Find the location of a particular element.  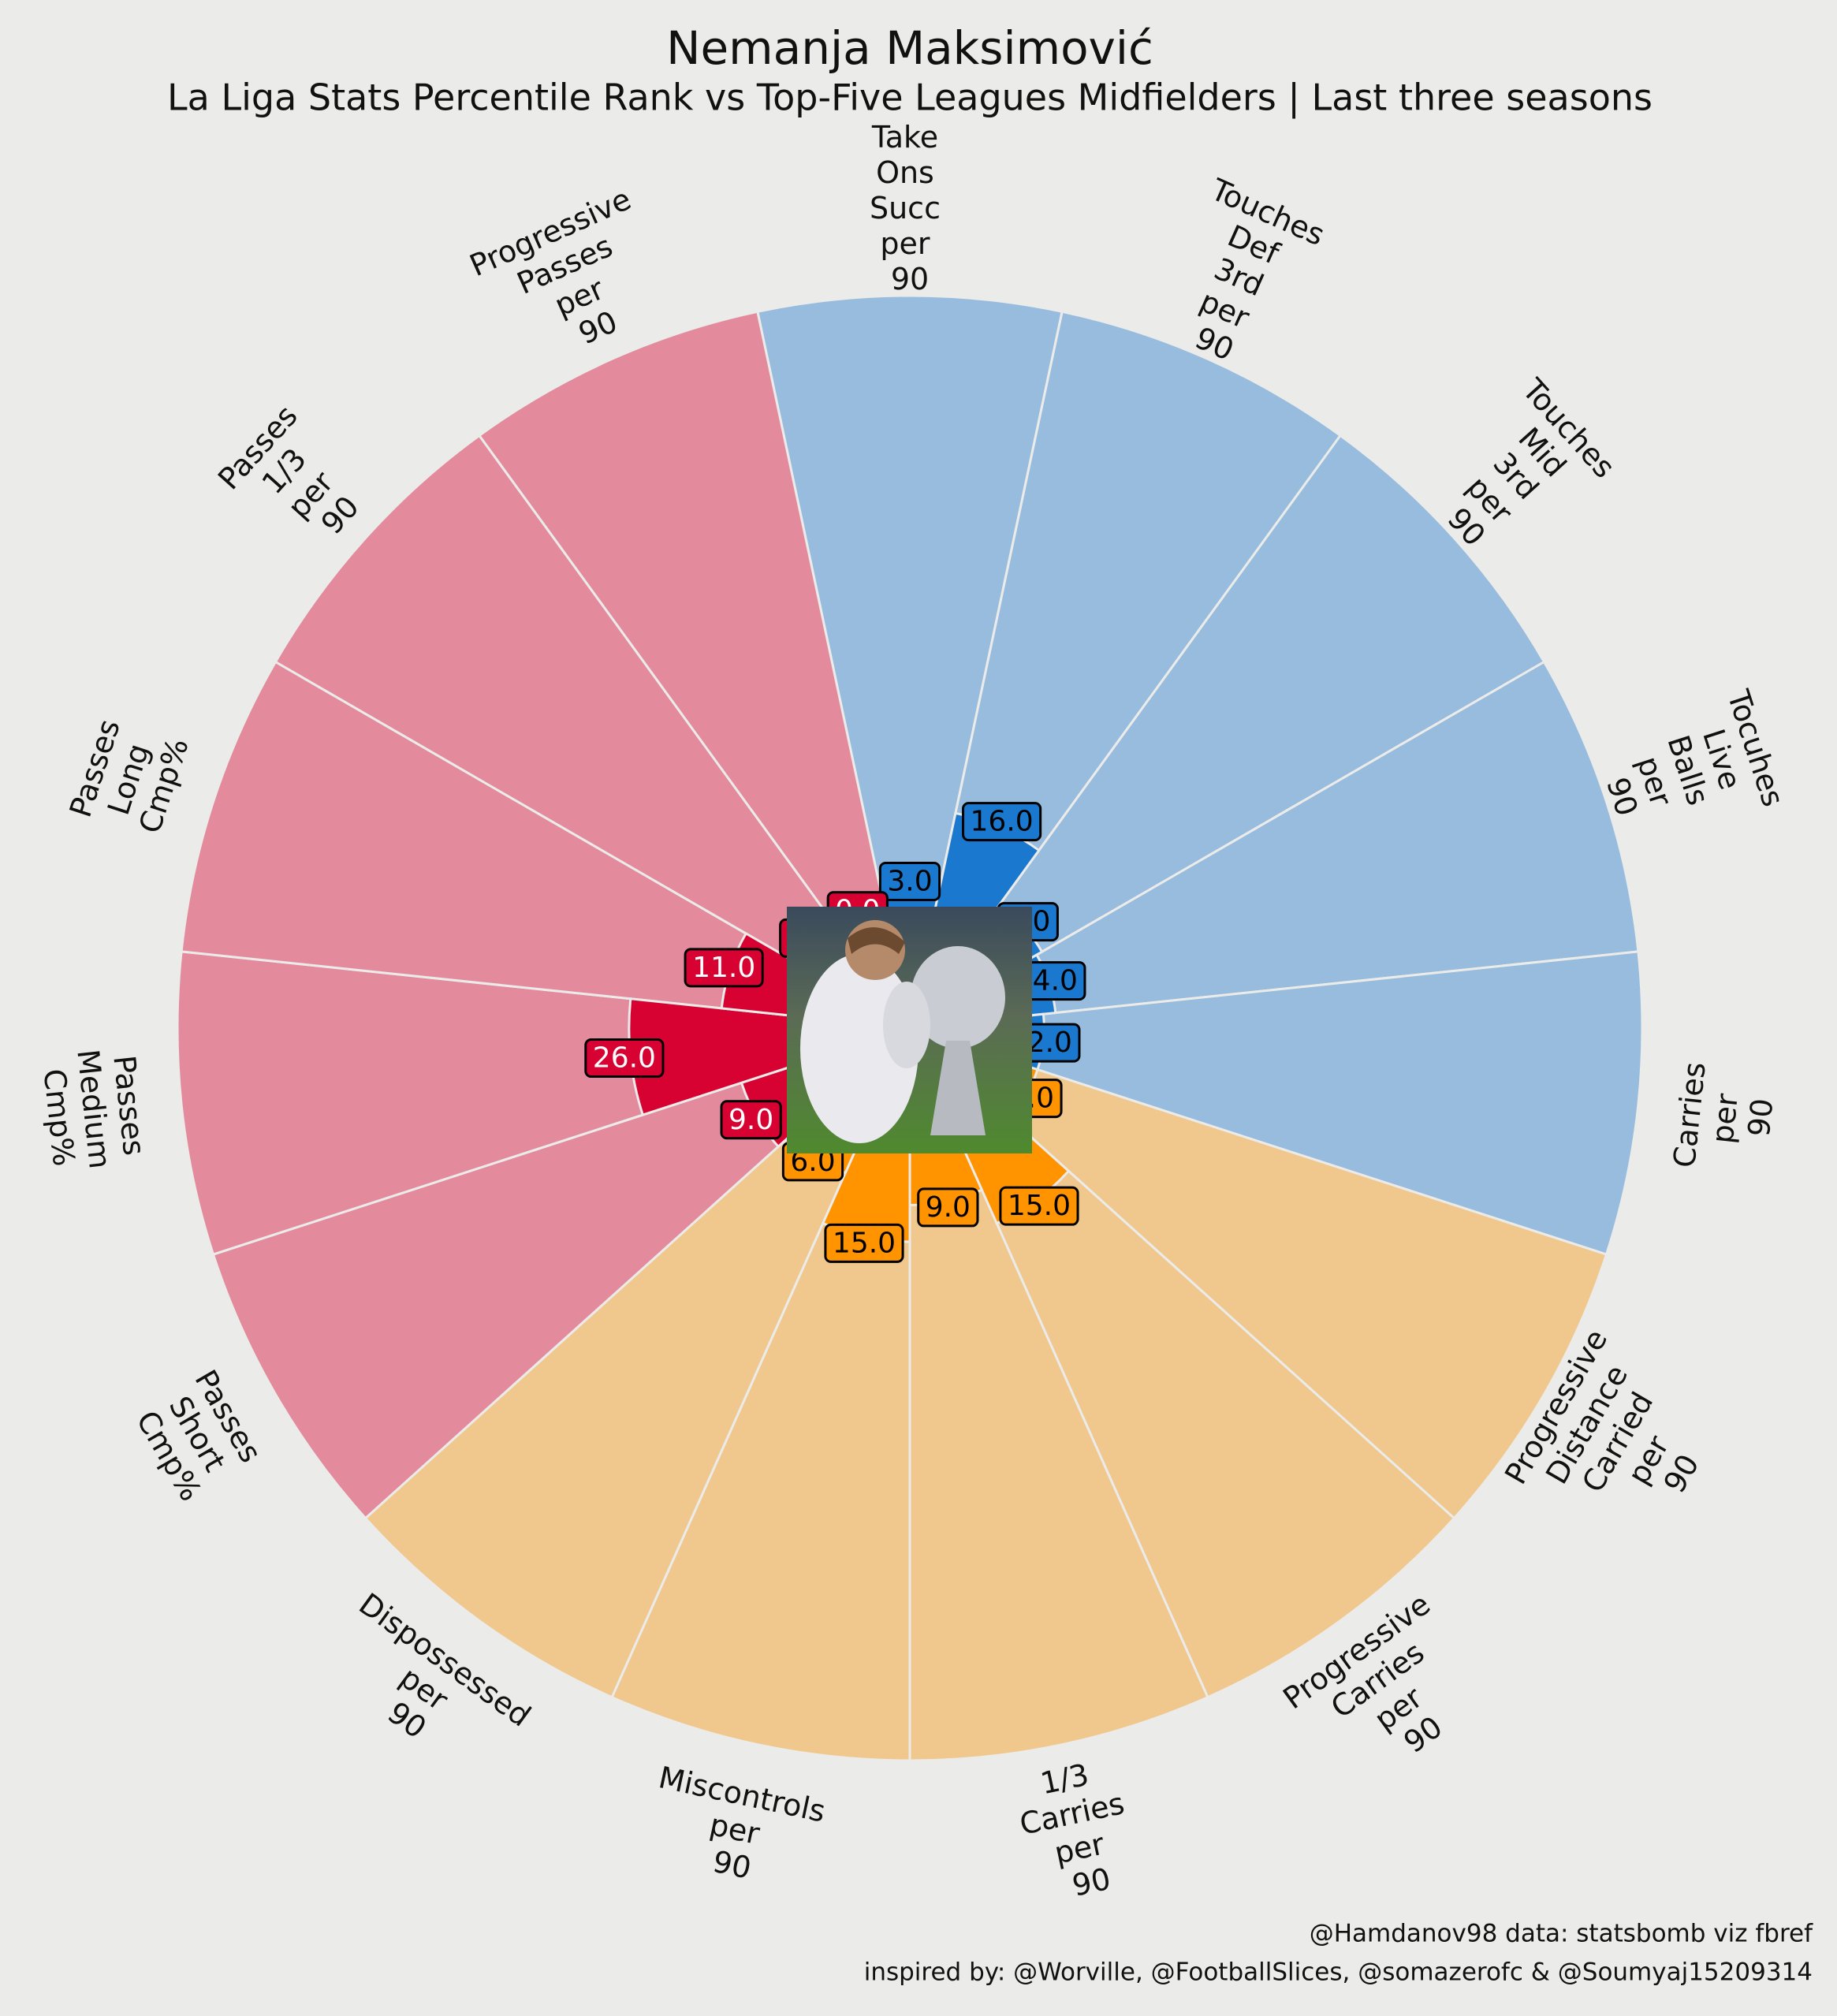

value-label: 4.0 is located at coordinates (1055, 981).